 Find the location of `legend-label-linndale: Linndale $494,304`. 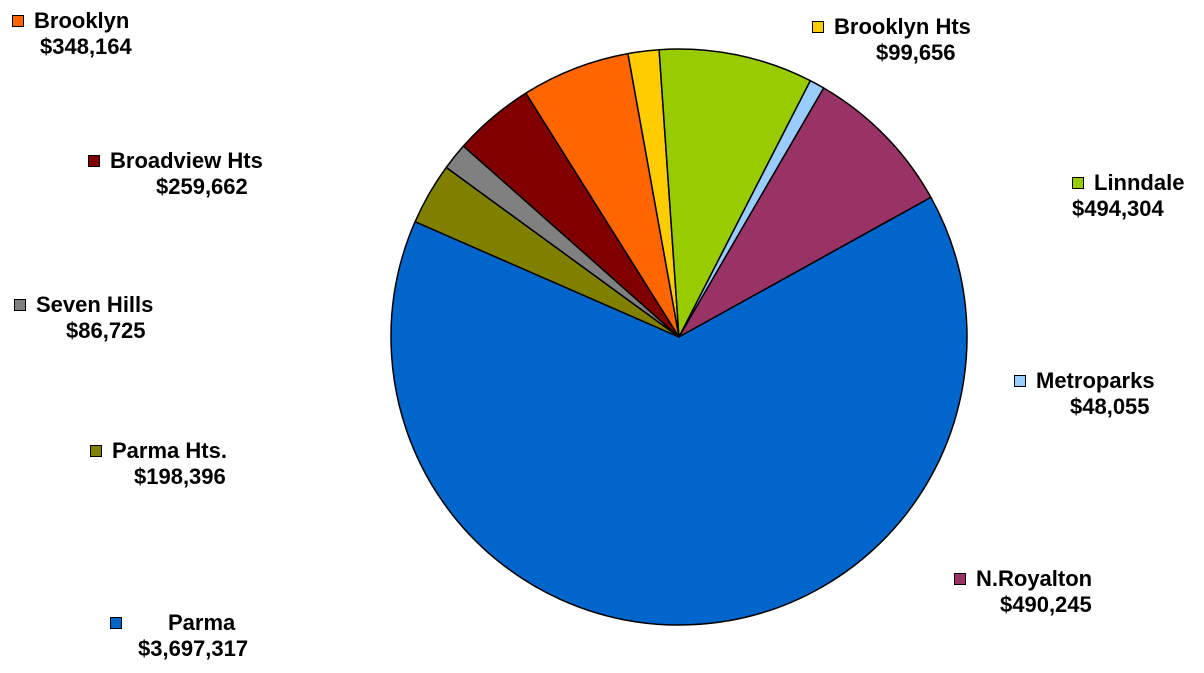

legend-label-linndale: Linndale $494,304 is located at coordinates (1128, 196).